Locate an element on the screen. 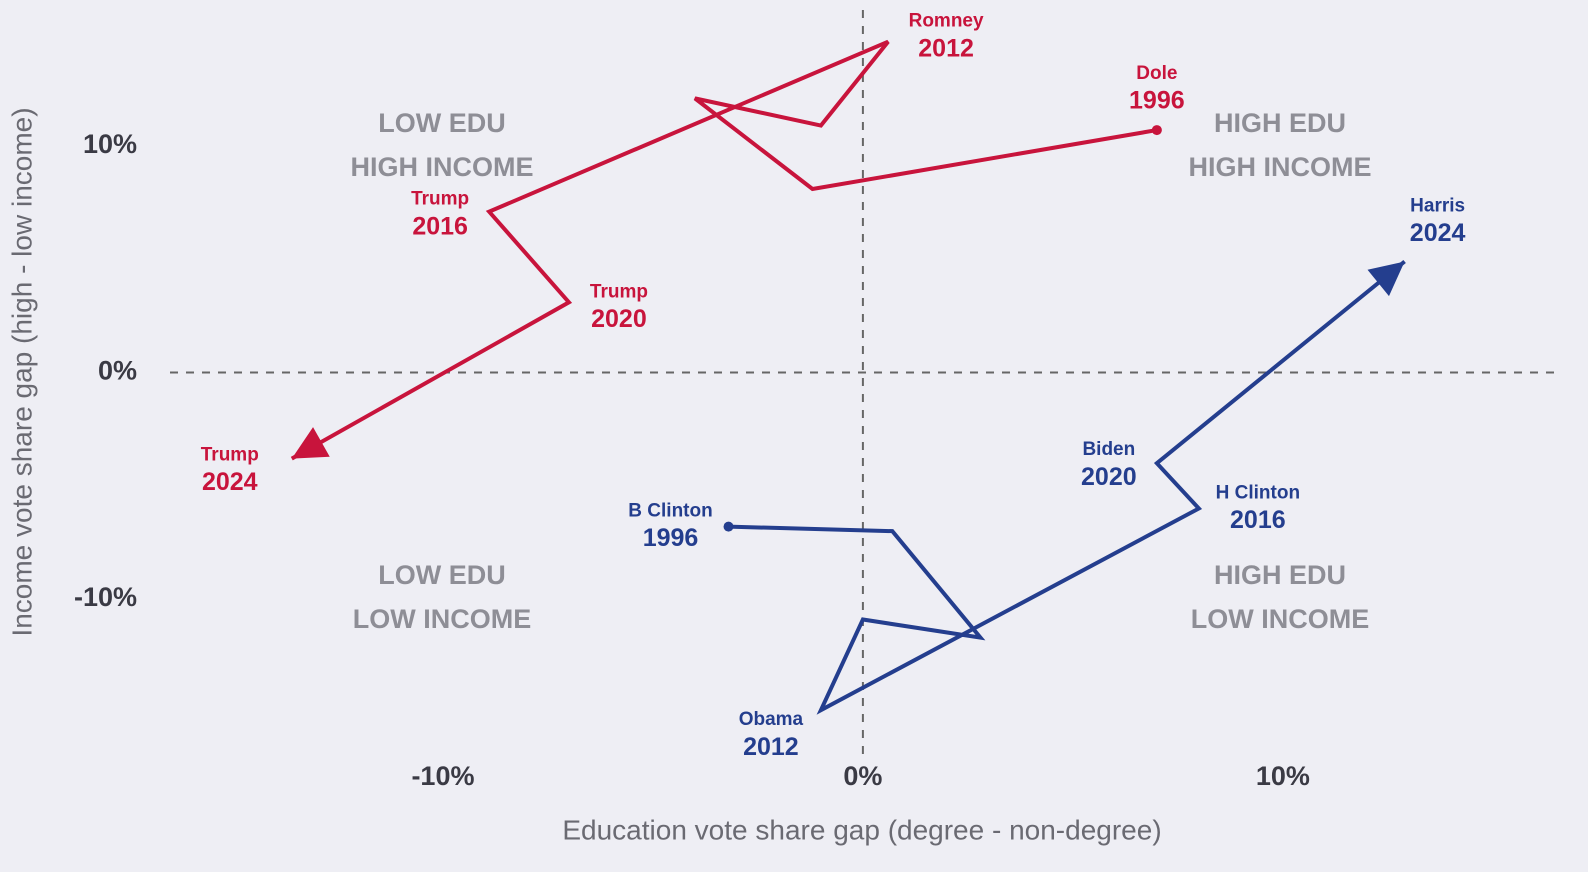 The height and width of the screenshot is (872, 1588). point-name: Harris is located at coordinates (1437, 206).